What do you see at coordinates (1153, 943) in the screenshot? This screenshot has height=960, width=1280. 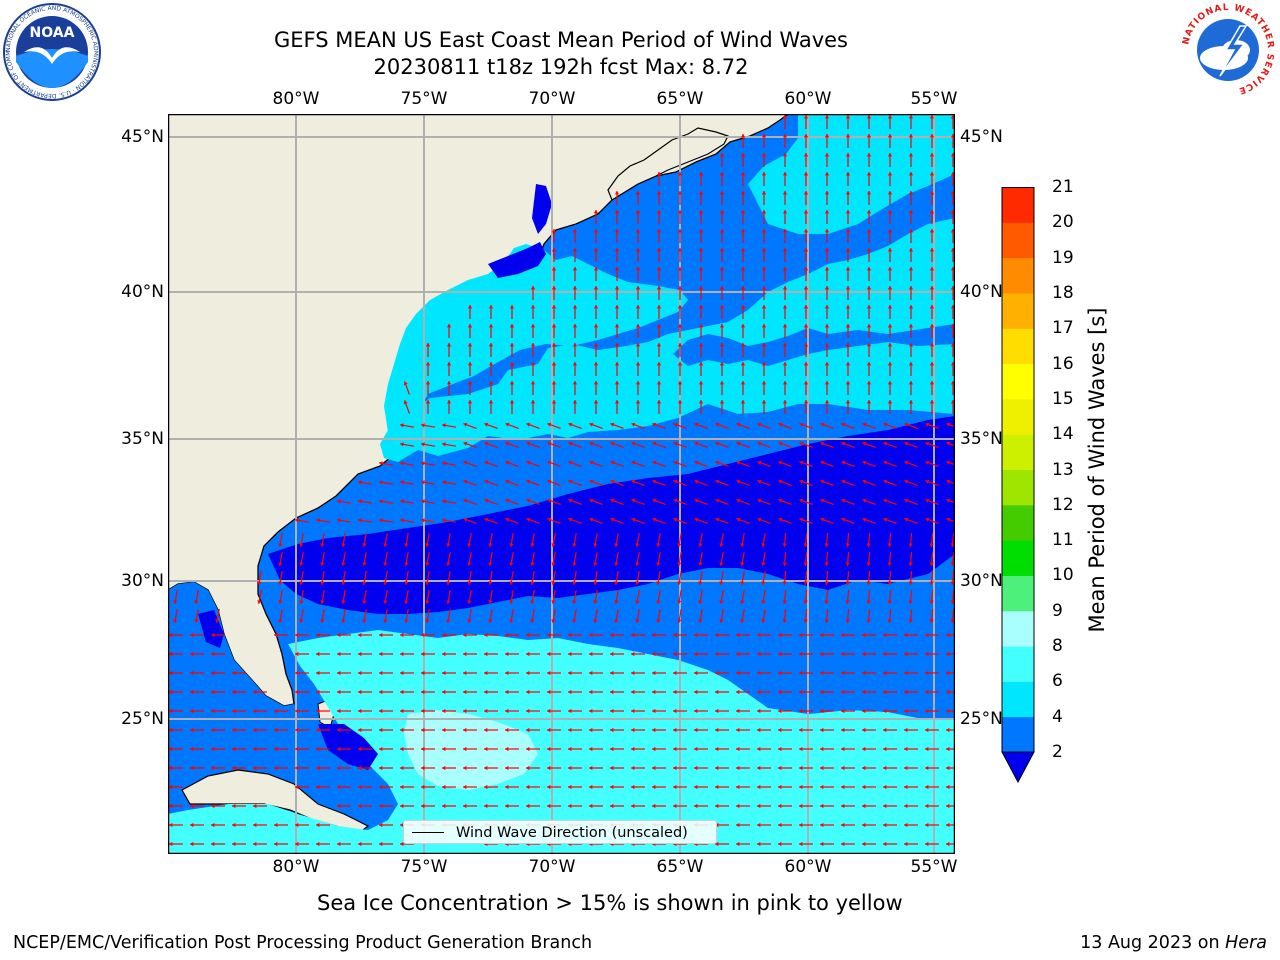 I see `footer-date-text: 13 Aug 2023 on` at bounding box center [1153, 943].